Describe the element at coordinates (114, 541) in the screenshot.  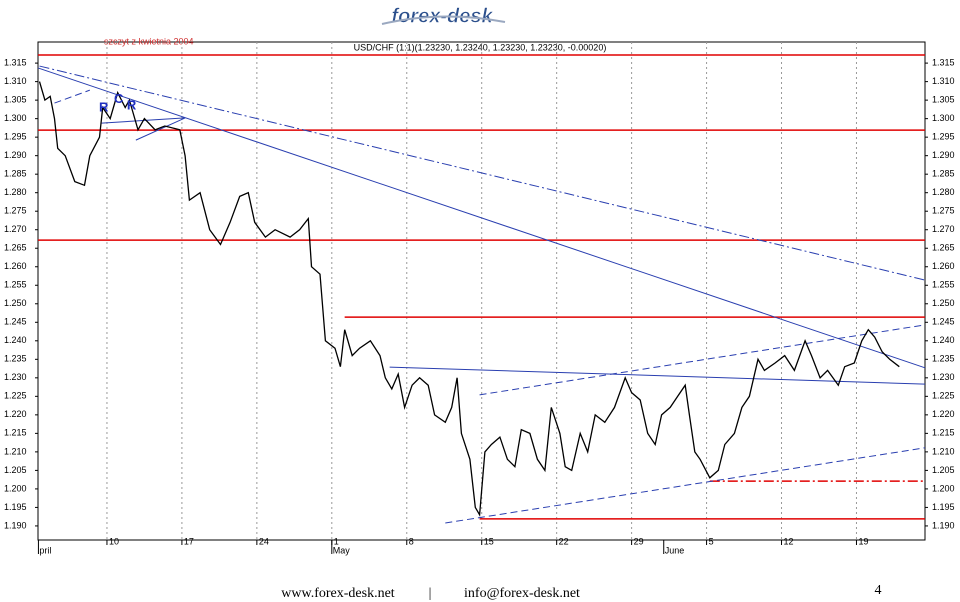
I see `x-tick-label: 10` at that location.